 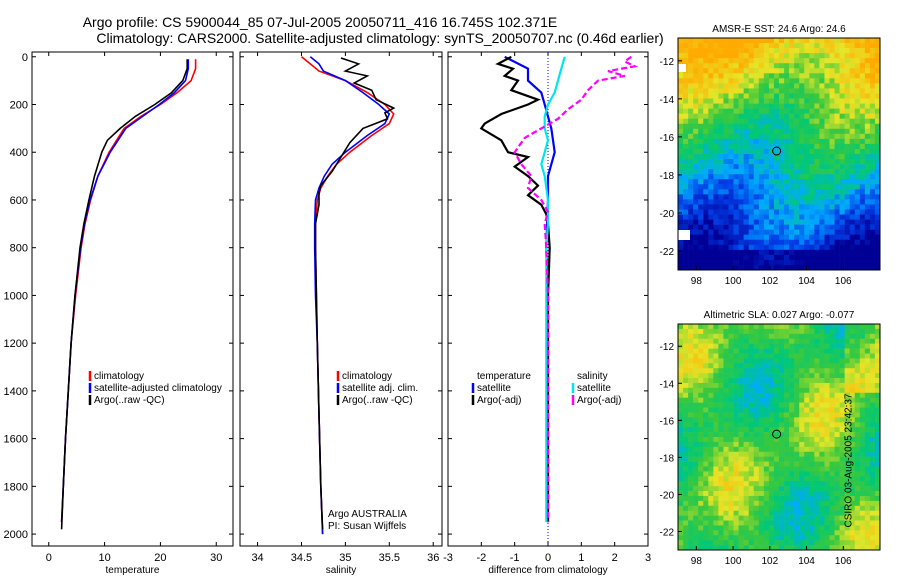 What do you see at coordinates (16, 344) in the screenshot?
I see `y-tick-label: 1200` at bounding box center [16, 344].